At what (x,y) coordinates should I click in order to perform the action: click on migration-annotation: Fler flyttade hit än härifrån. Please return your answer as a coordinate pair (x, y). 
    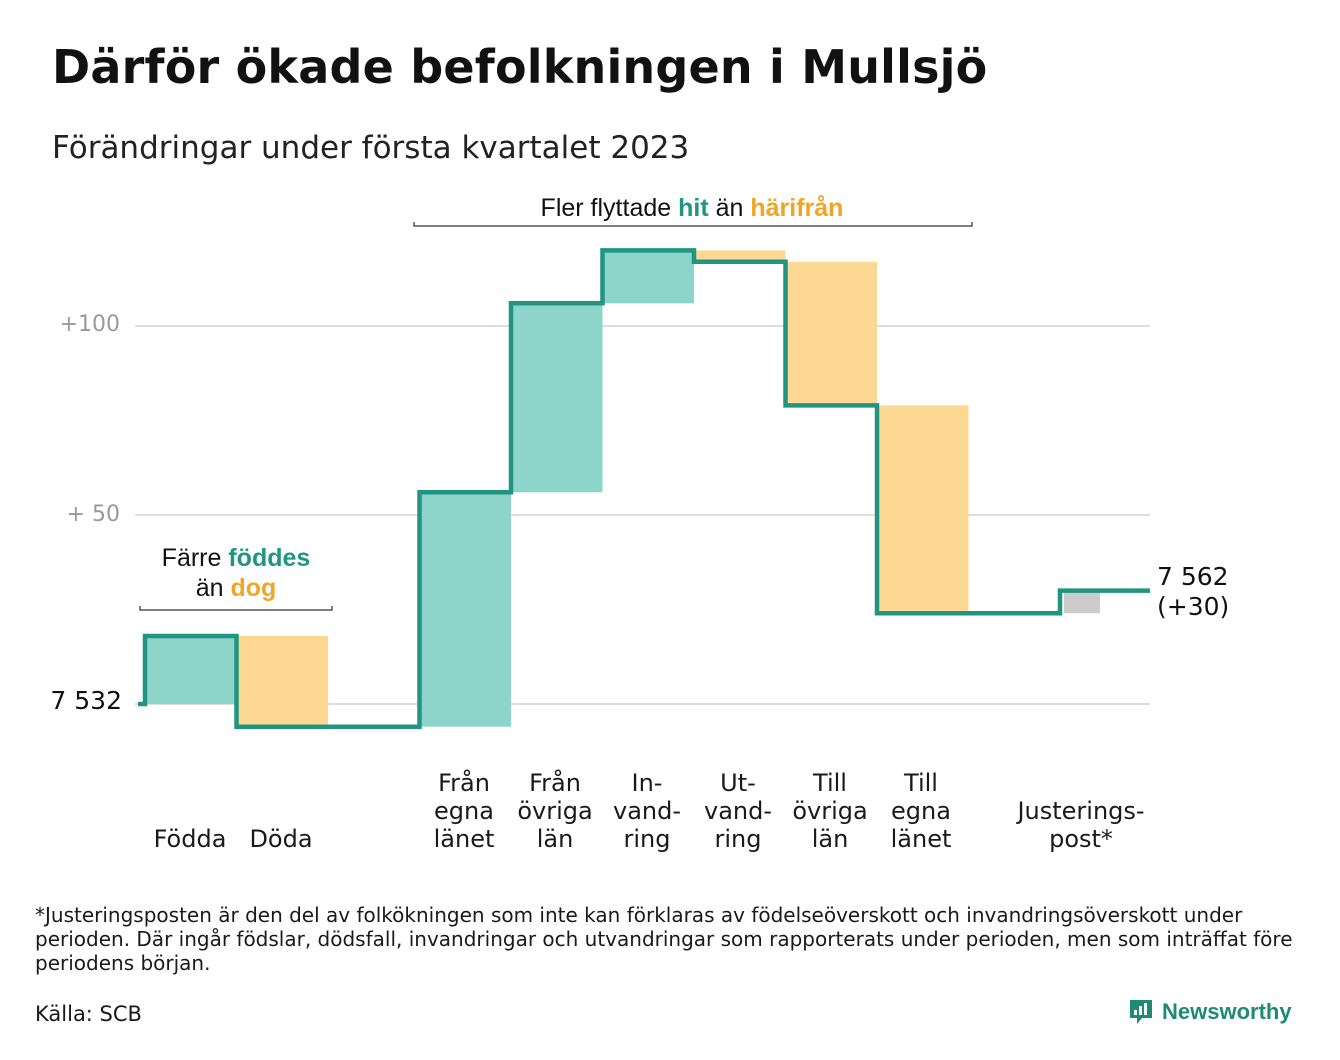
    Looking at the image, I should click on (692, 208).